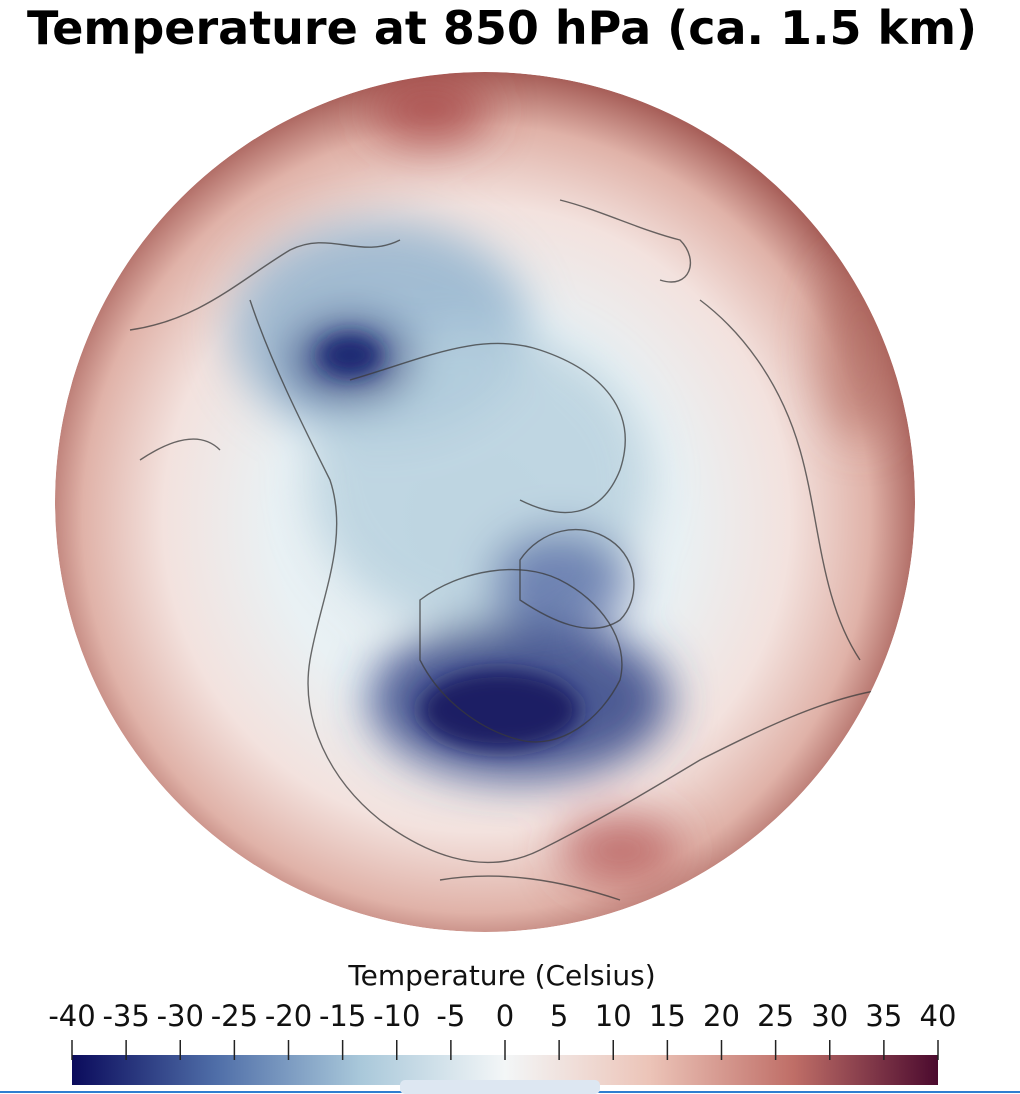 The width and height of the screenshot is (1020, 1094). Describe the element at coordinates (71, 1016) in the screenshot. I see `tick-label: -40` at that location.